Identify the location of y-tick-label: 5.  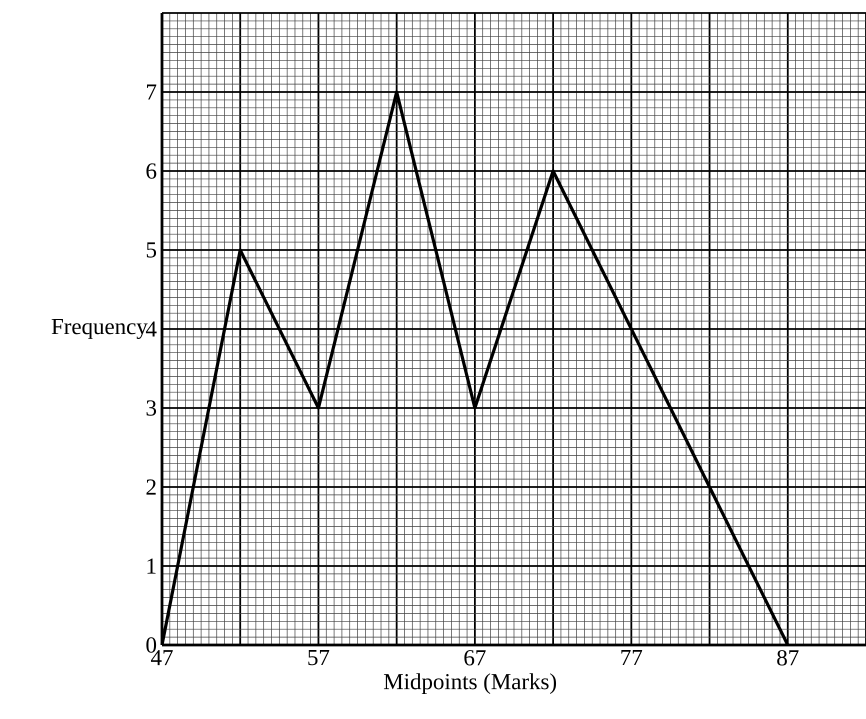
(151, 250).